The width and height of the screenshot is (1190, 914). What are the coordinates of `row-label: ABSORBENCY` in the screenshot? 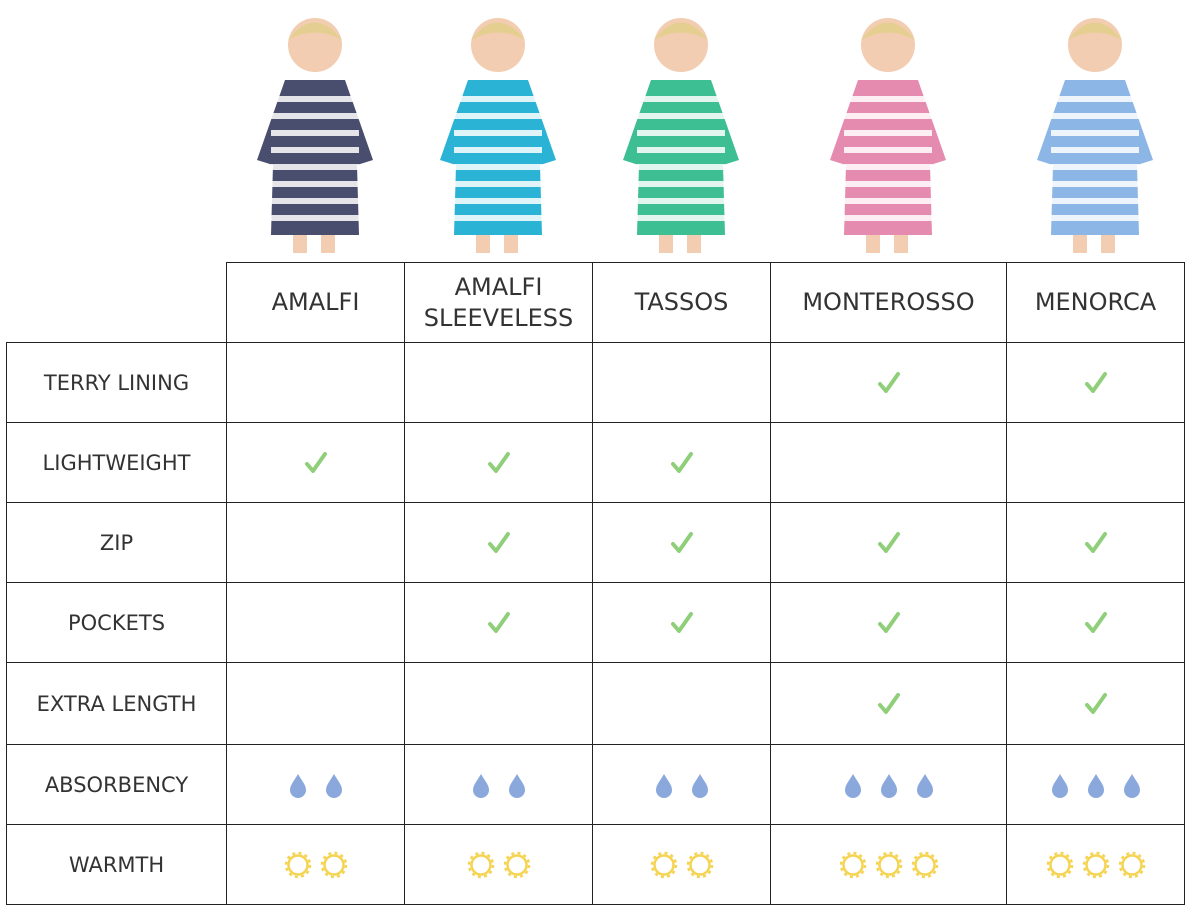 It's located at (116, 784).